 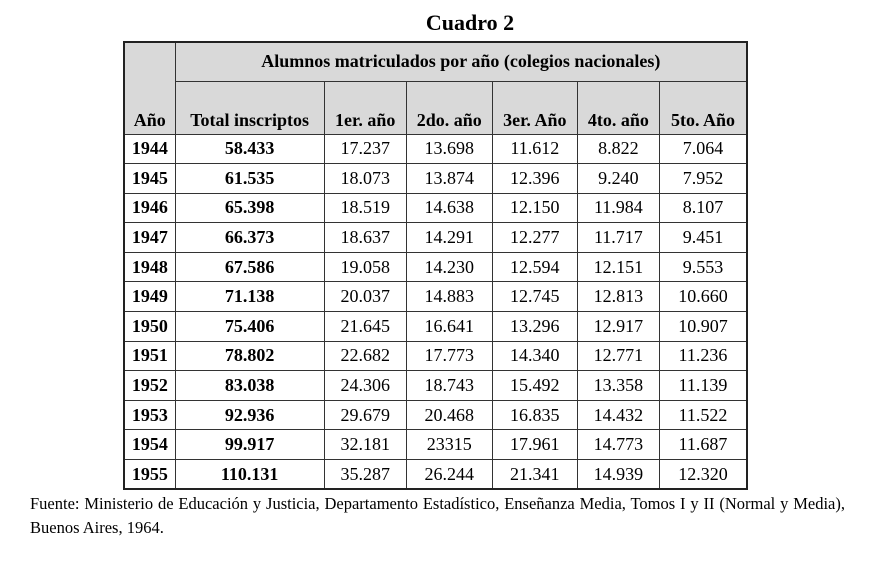 What do you see at coordinates (149, 178) in the screenshot?
I see `table-cell: 1945` at bounding box center [149, 178].